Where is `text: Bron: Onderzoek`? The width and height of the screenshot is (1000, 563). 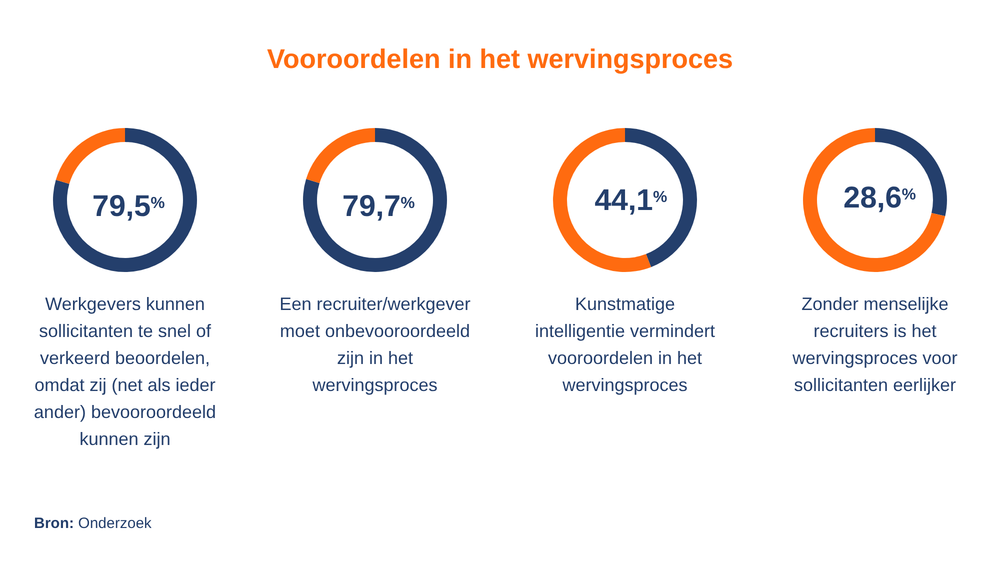
text: Bron: Onderzoek is located at coordinates (93, 523).